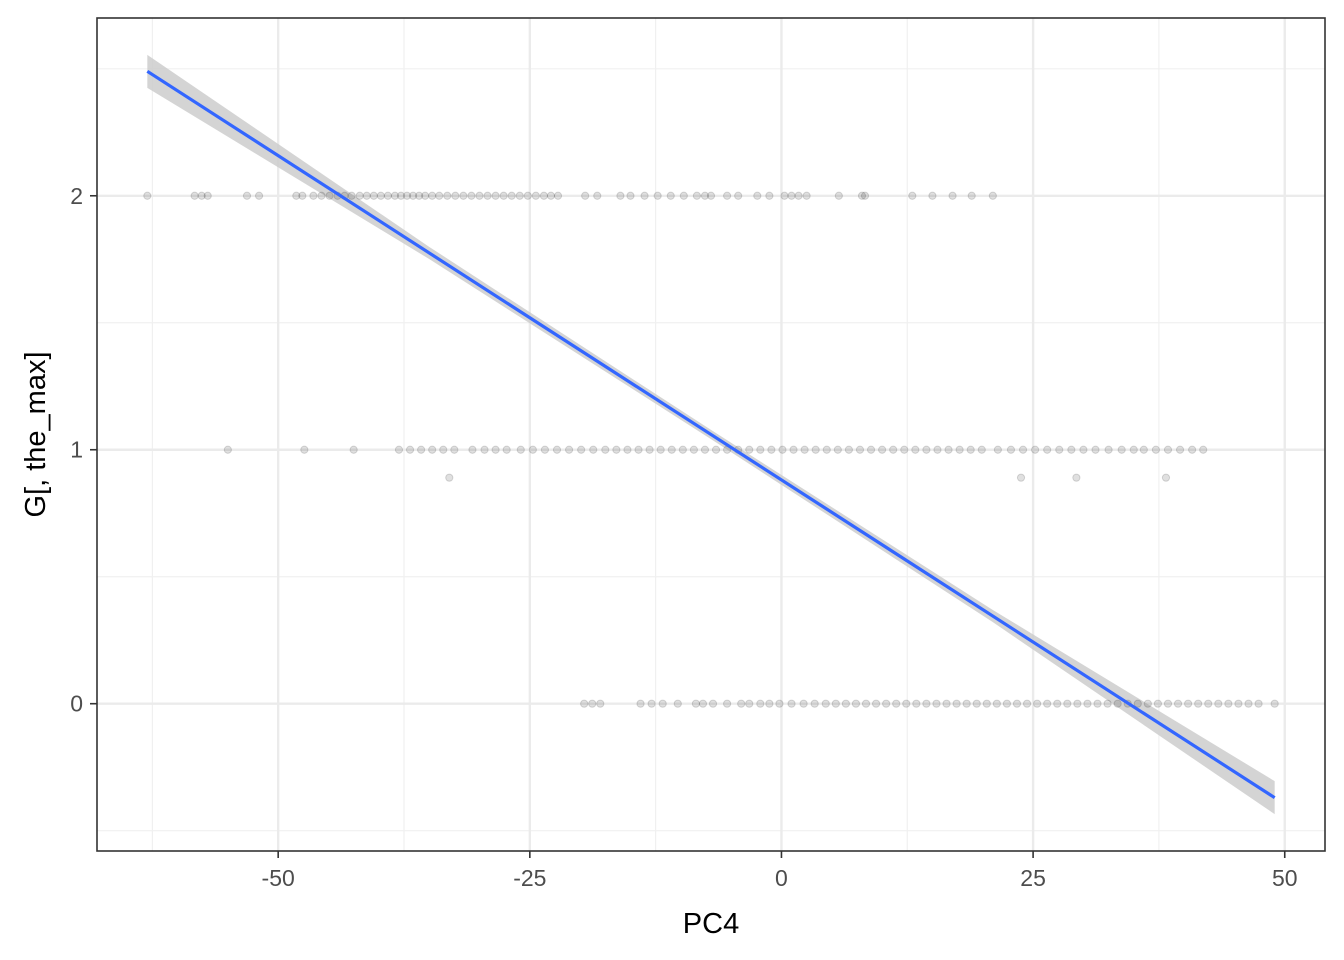 This screenshot has width=1344, height=960. I want to click on x-axis-title: PC4, so click(711, 924).